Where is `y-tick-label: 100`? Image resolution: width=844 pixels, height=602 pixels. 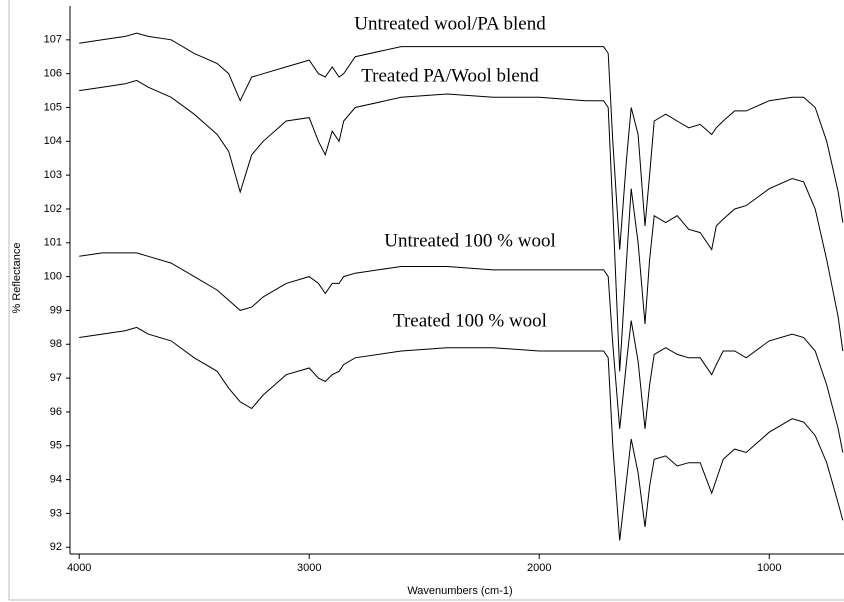 y-tick-label: 100 is located at coordinates (53, 277).